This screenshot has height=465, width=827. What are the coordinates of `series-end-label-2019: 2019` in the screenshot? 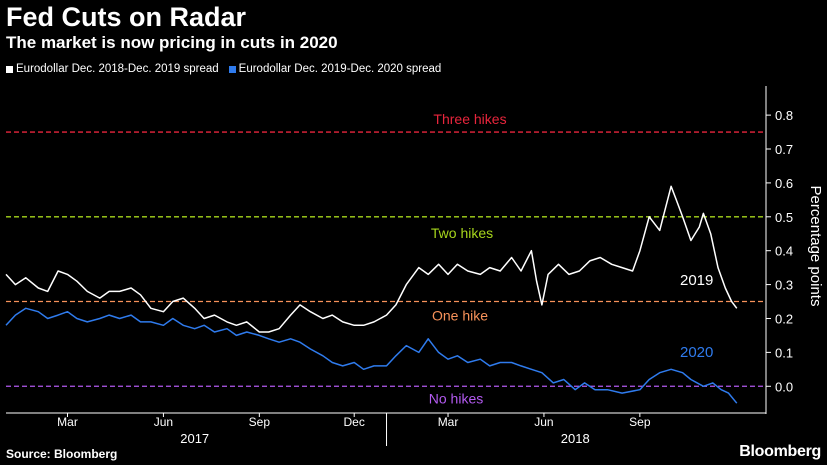 It's located at (696, 280).